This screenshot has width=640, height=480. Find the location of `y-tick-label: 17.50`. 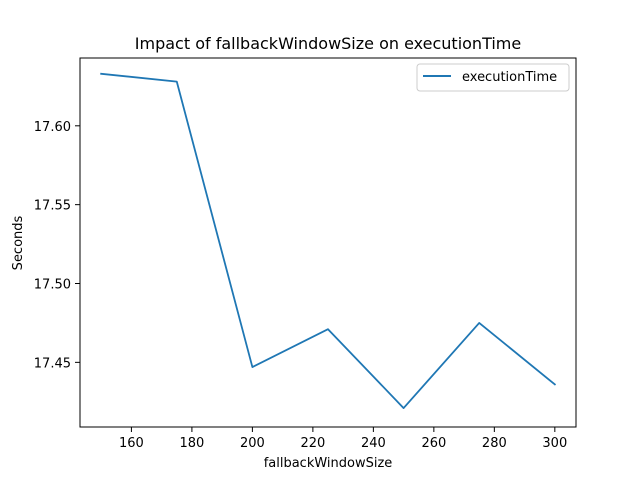

y-tick-label: 17.50 is located at coordinates (52, 285).